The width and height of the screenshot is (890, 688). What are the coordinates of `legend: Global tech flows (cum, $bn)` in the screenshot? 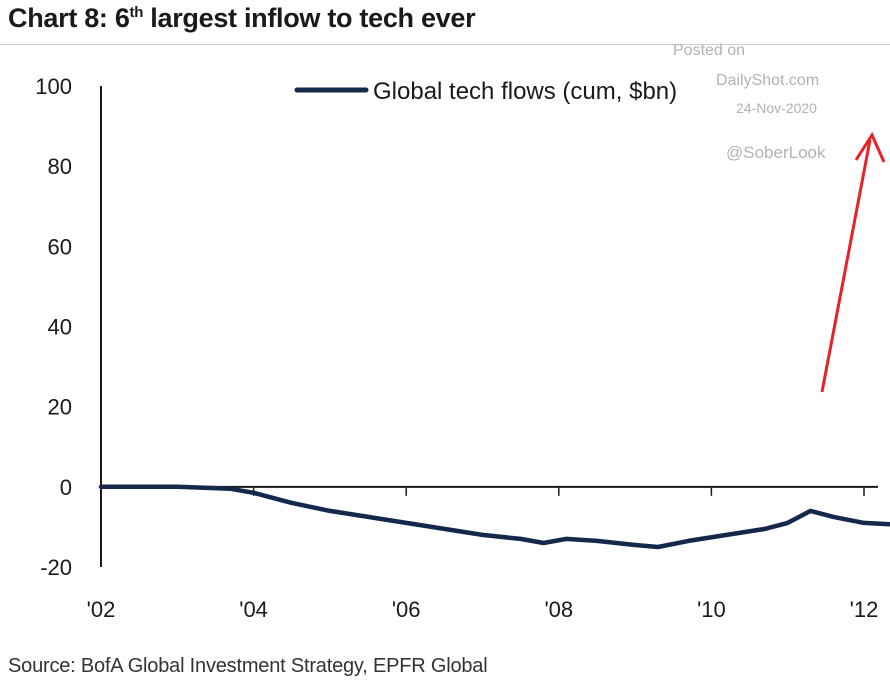 It's located at (485, 91).